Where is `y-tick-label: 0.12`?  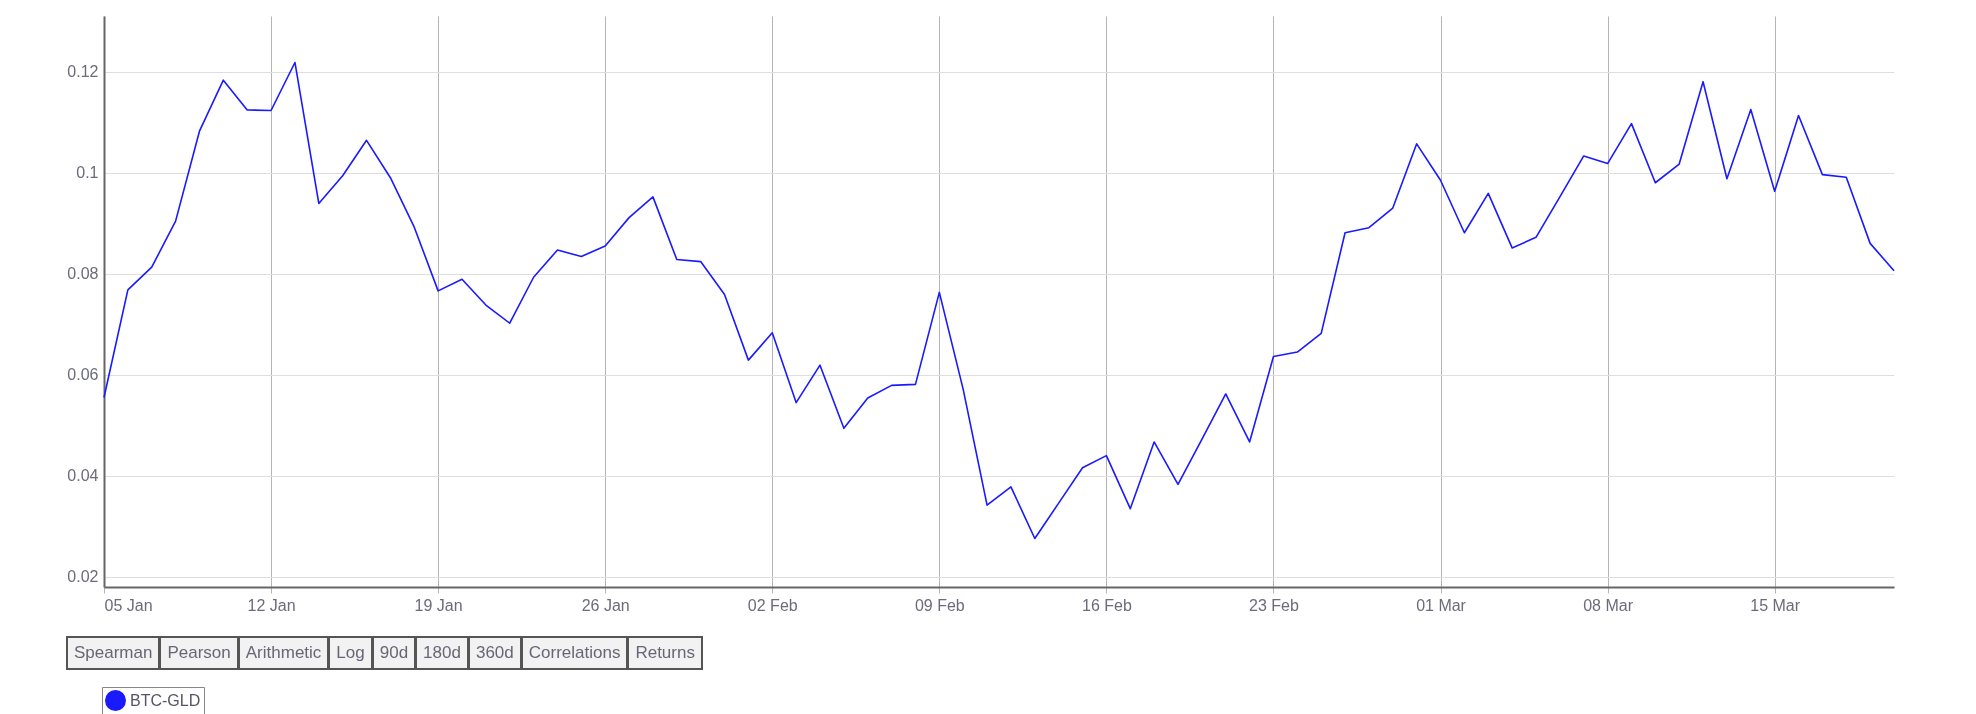 y-tick-label: 0.12 is located at coordinates (83, 72).